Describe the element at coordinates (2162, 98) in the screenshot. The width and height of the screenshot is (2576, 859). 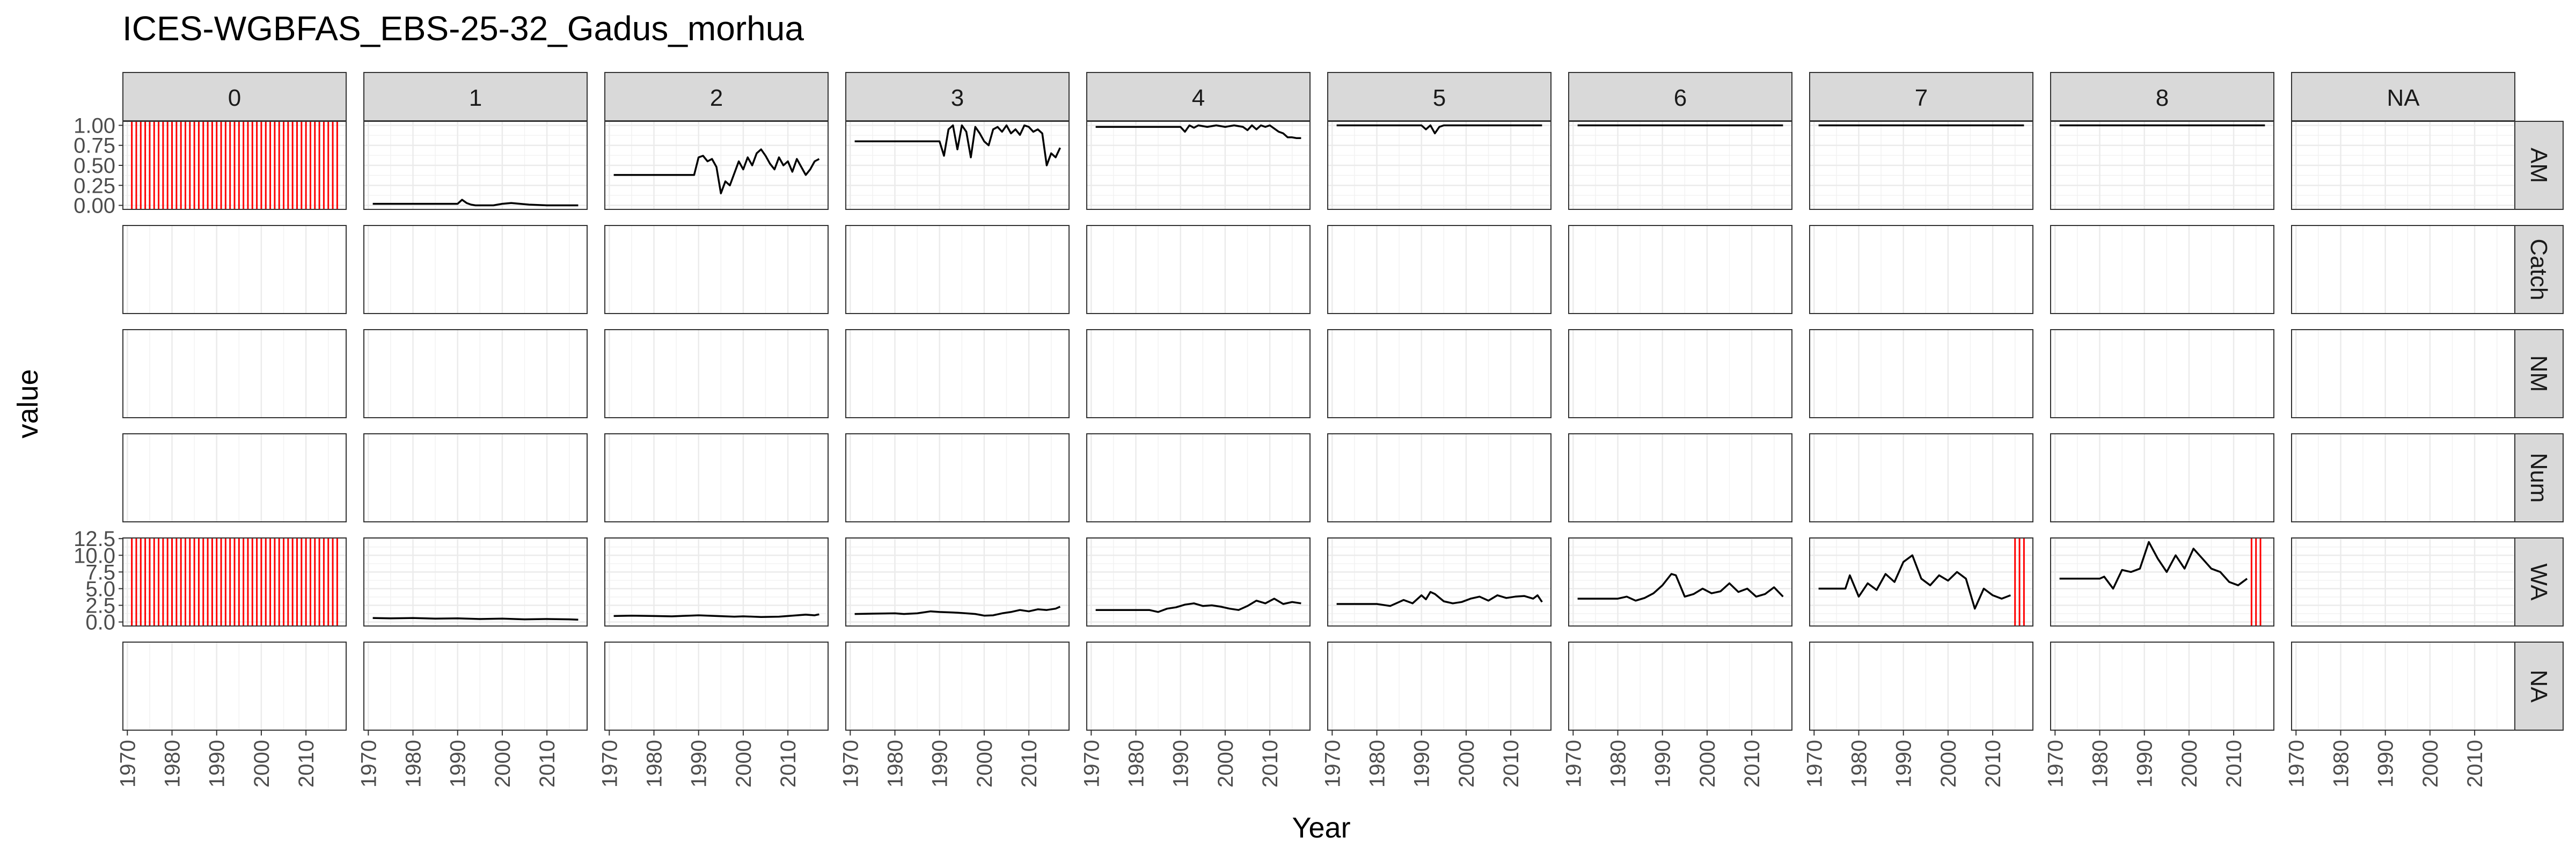
I see `column-strip-label: 8` at that location.